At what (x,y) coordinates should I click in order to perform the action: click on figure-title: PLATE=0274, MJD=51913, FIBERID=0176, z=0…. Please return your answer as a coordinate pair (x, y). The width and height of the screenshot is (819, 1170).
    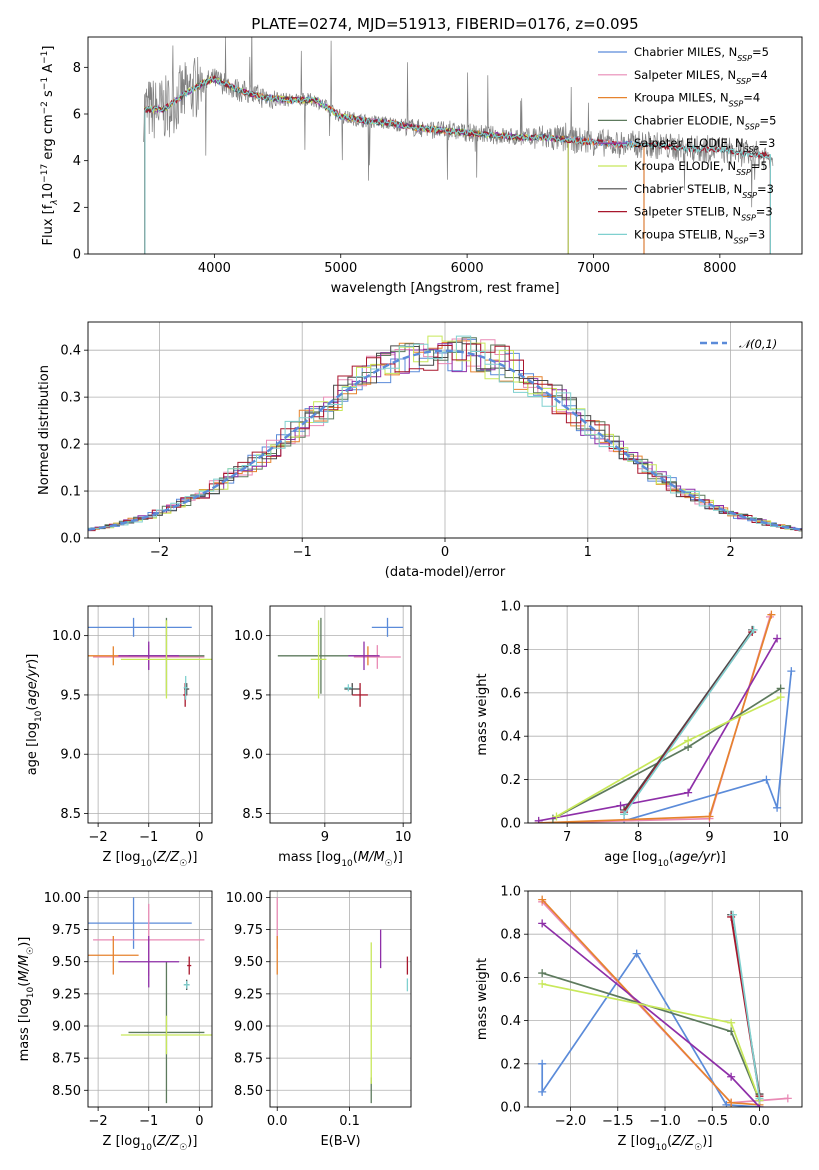
    Looking at the image, I should click on (444, 24).